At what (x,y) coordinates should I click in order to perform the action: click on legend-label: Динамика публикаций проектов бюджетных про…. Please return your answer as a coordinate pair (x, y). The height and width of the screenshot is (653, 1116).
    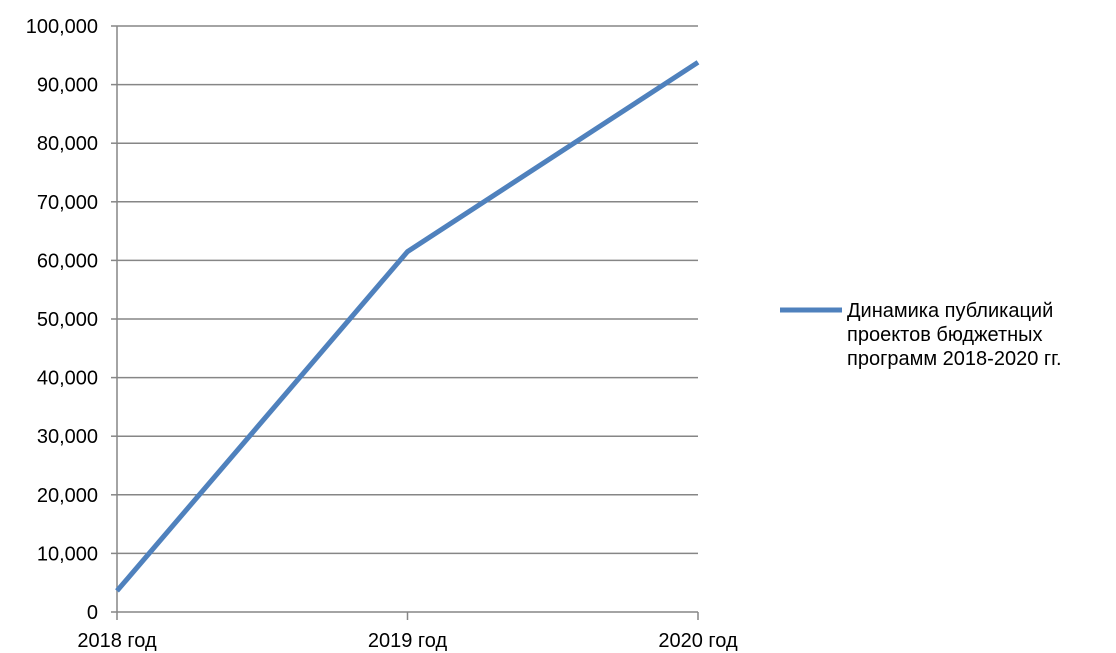
    Looking at the image, I should click on (954, 335).